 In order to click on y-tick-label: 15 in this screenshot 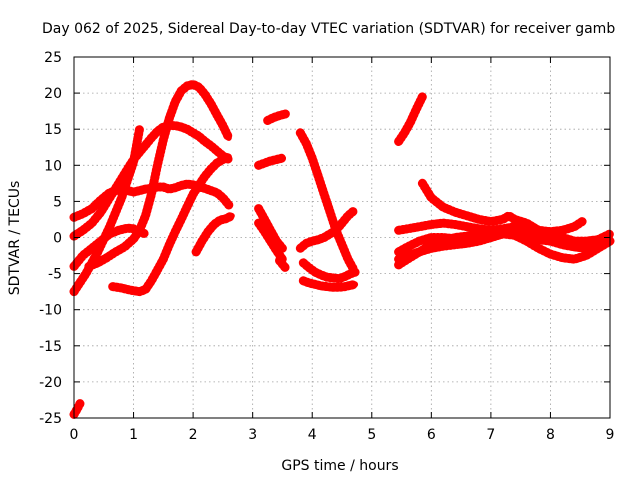, I will do `click(53, 130)`.